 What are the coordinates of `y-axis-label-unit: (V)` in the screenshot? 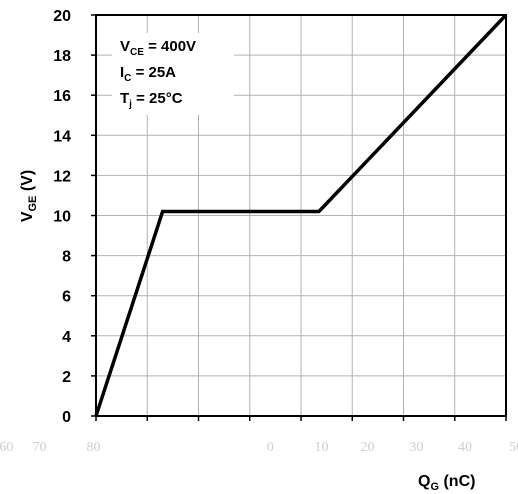 It's located at (27, 183).